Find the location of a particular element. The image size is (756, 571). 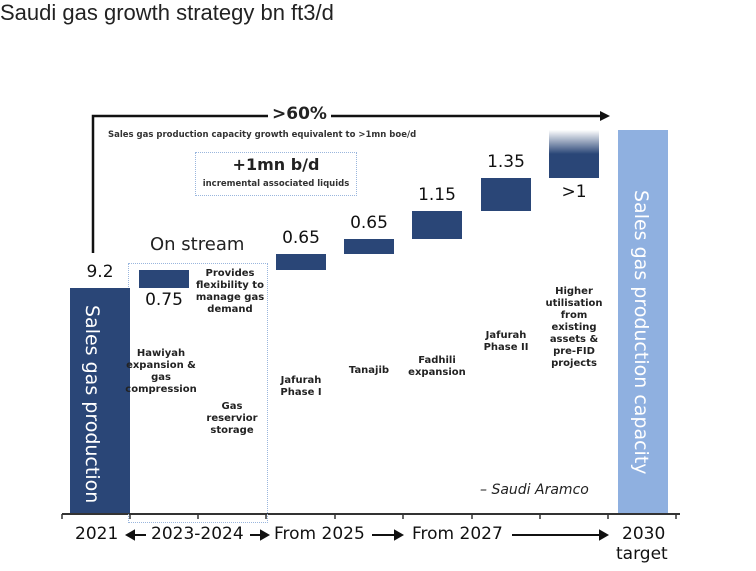

growth-label: >60% is located at coordinates (299, 114).